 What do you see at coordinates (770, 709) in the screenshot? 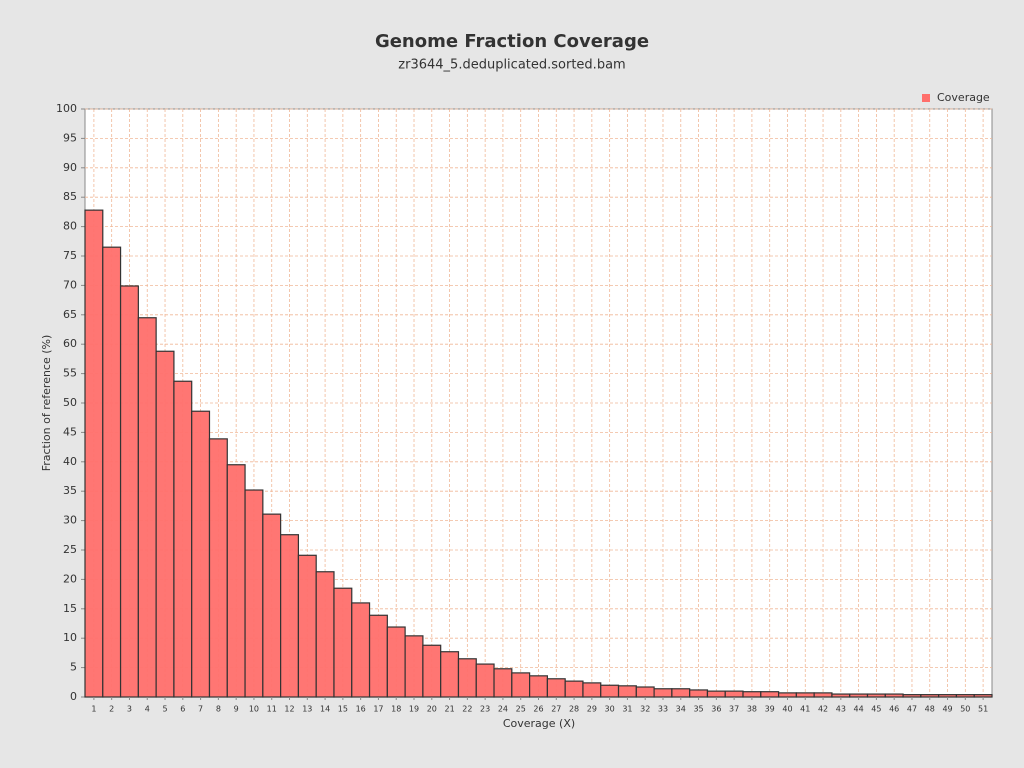
I see `x-tick-label: 39` at bounding box center [770, 709].